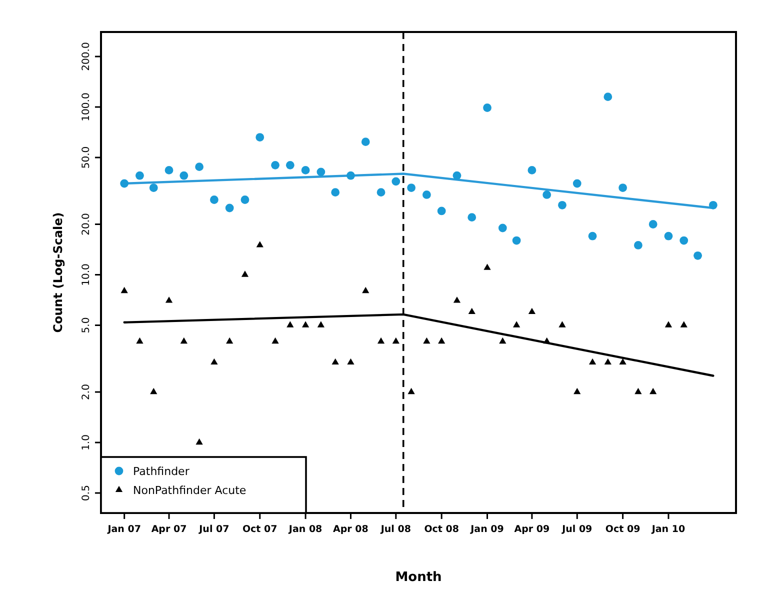 The image size is (780, 591). Describe the element at coordinates (668, 529) in the screenshot. I see `x-tick-label: Jan 10` at that location.